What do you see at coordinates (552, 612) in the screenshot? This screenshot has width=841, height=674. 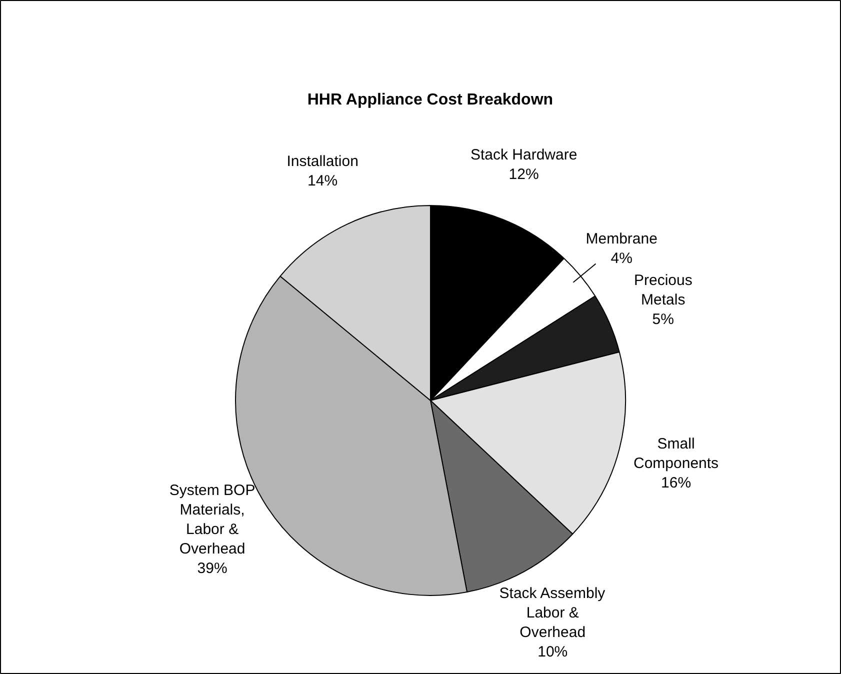 I see `slice-label: Stack Assembly Labor & Overhead` at bounding box center [552, 612].